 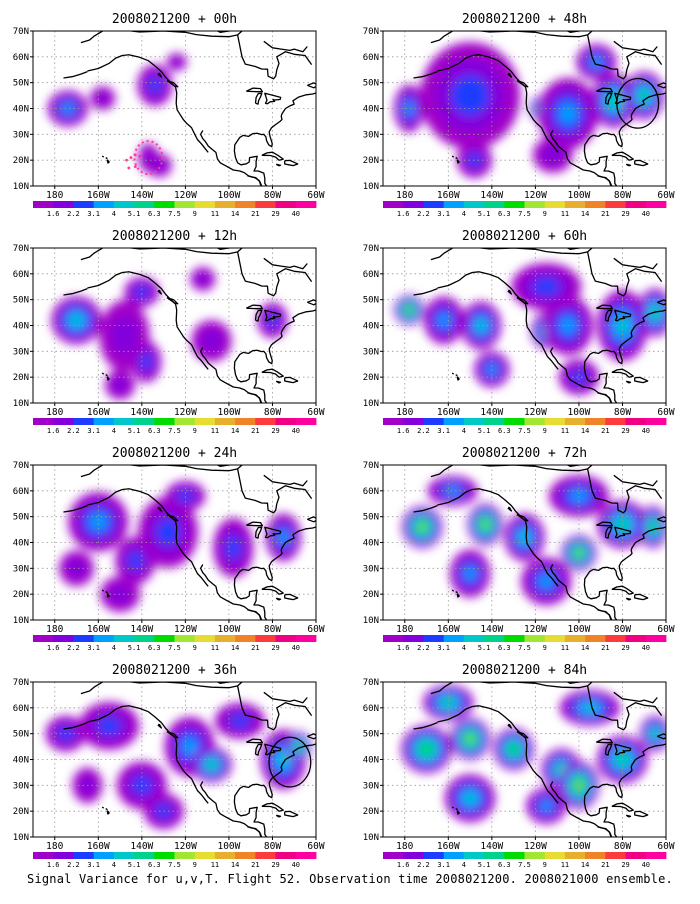 What do you see at coordinates (371, 786) in the screenshot?
I see `lat-tick-label: 30N` at bounding box center [371, 786].